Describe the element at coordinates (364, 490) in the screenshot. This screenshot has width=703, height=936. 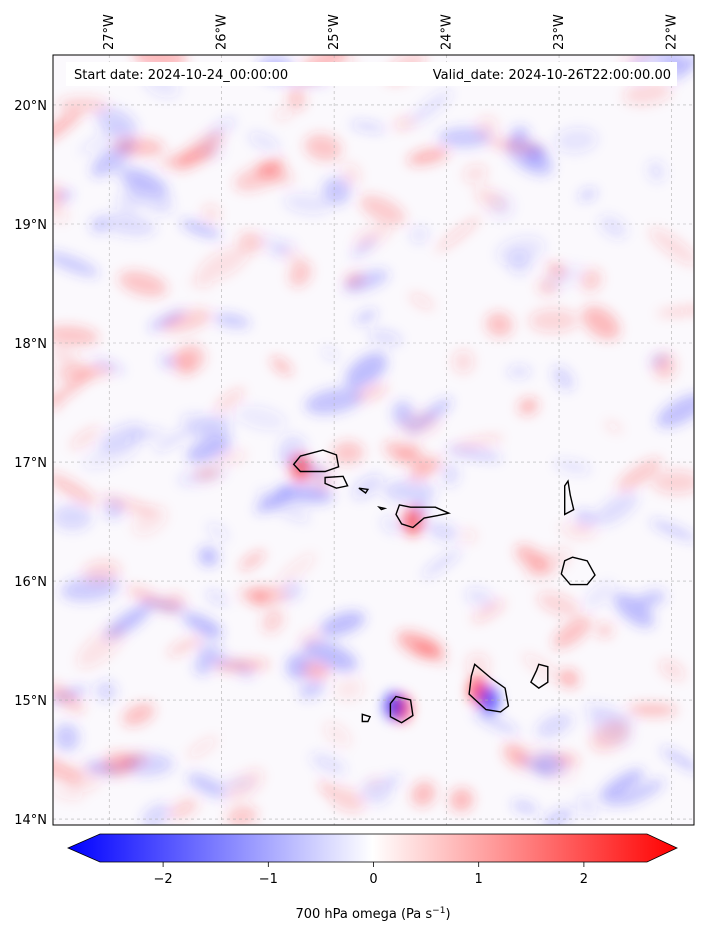
I see `island-santa-luzia` at that location.